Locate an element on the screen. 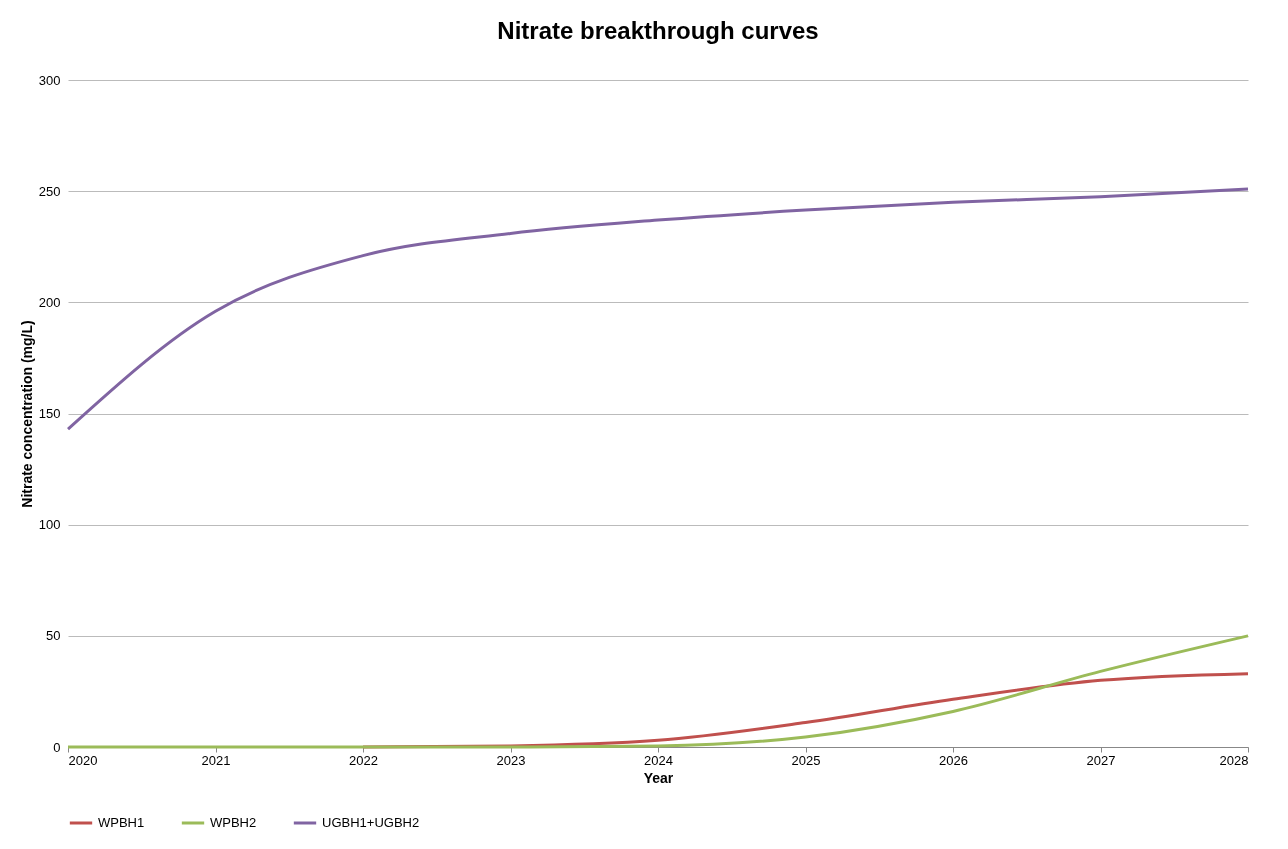 The width and height of the screenshot is (1288, 849). y-tick-label: 200 is located at coordinates (49, 302).